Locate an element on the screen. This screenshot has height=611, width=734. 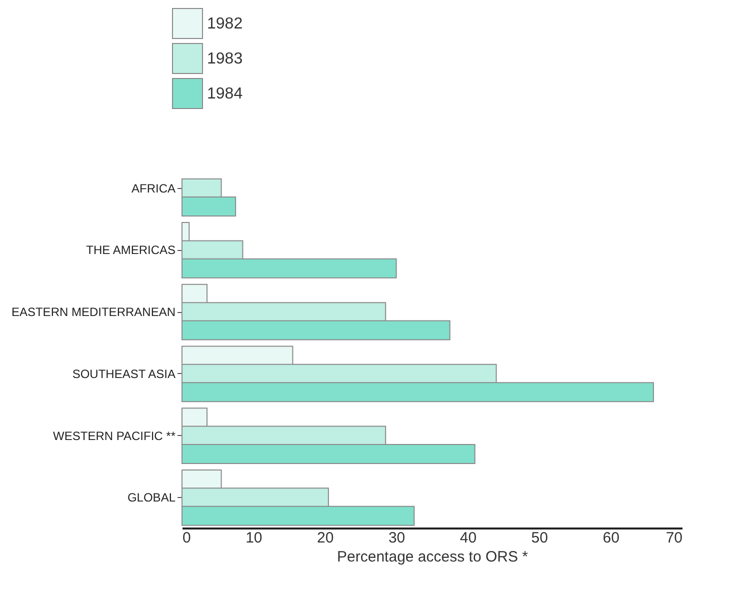
x-tick-label: 40 is located at coordinates (468, 538).